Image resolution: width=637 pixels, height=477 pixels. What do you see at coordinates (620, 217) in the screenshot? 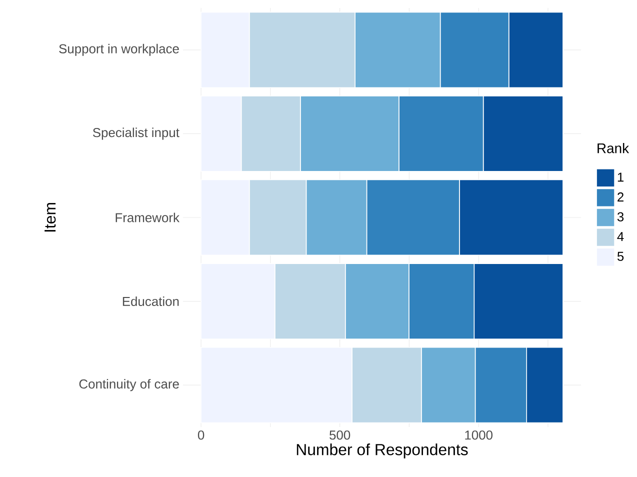
I see `legend-label: 3` at bounding box center [620, 217].